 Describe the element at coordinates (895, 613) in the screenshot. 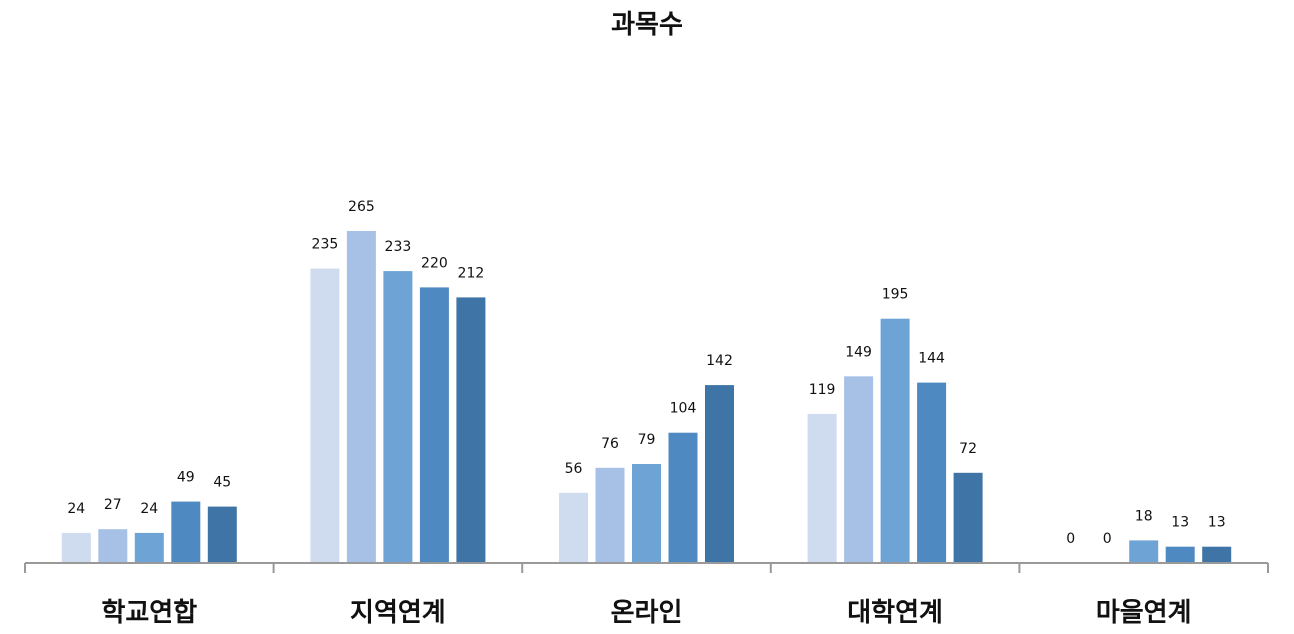

I see `category-label-3: 대학연계` at that location.